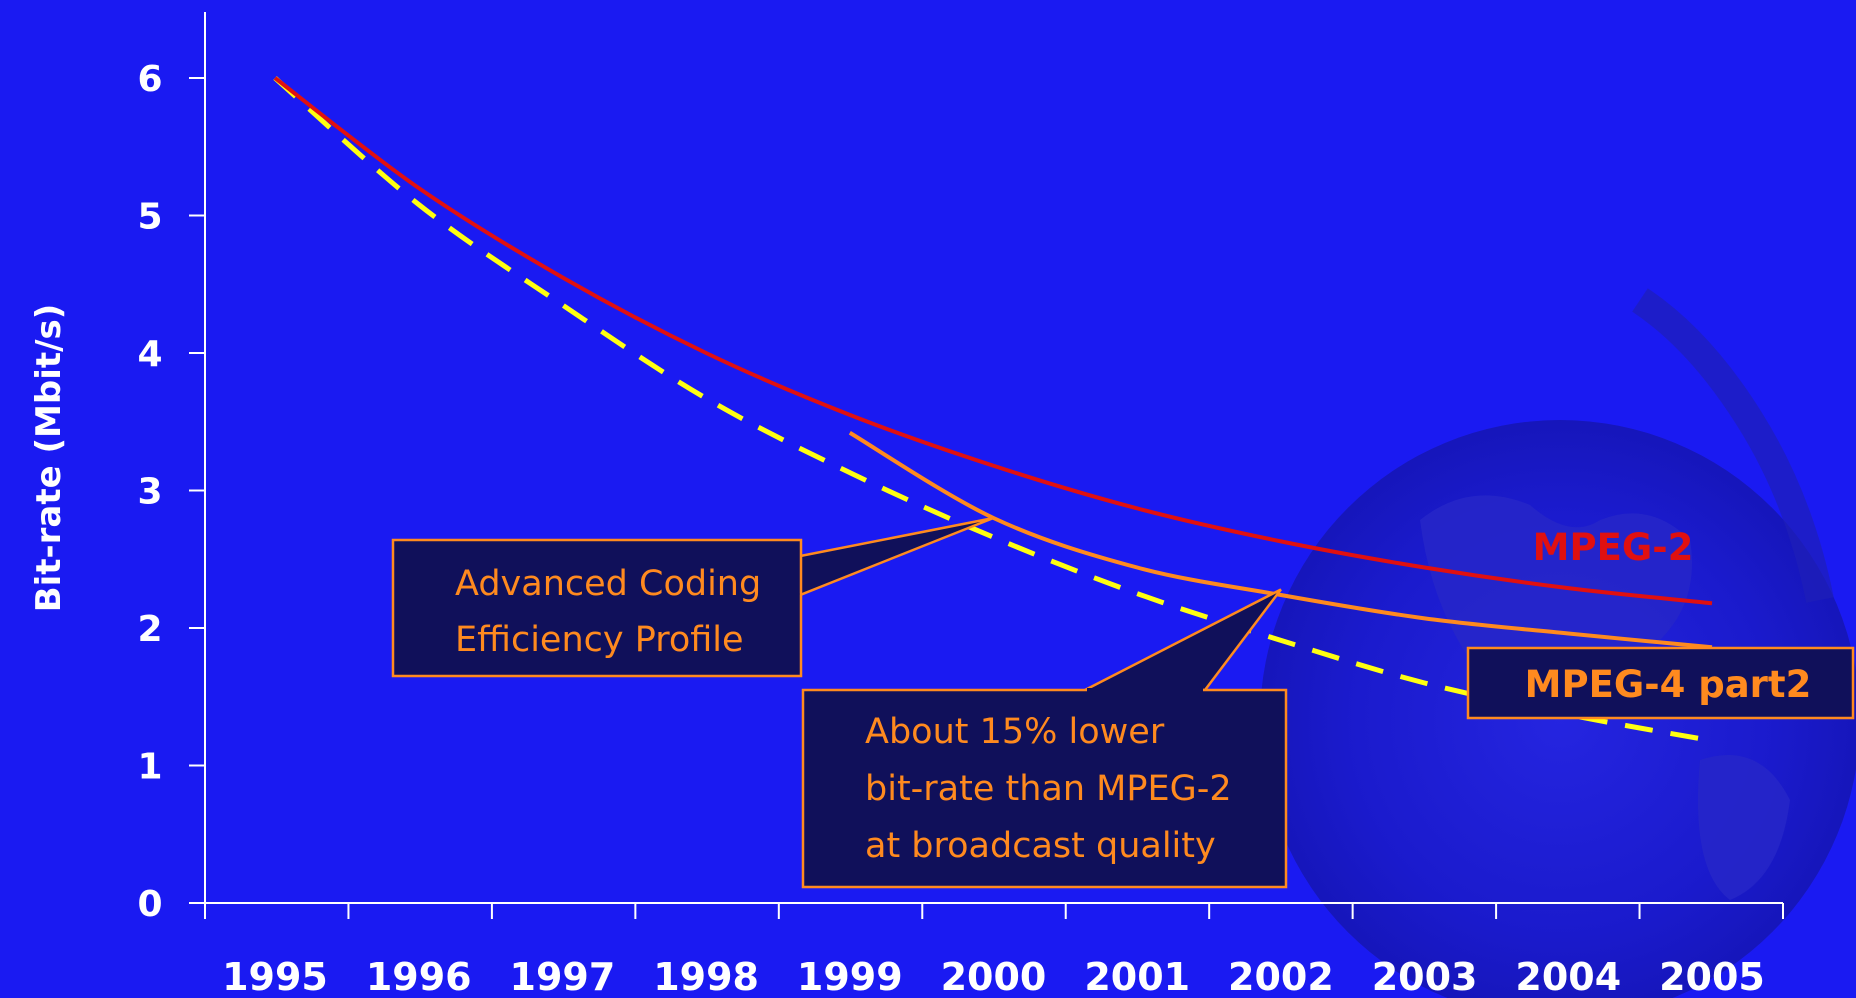 The image size is (1856, 998). Describe the element at coordinates (1040, 846) in the screenshot. I see `callout-text: at broadcast quality` at that location.